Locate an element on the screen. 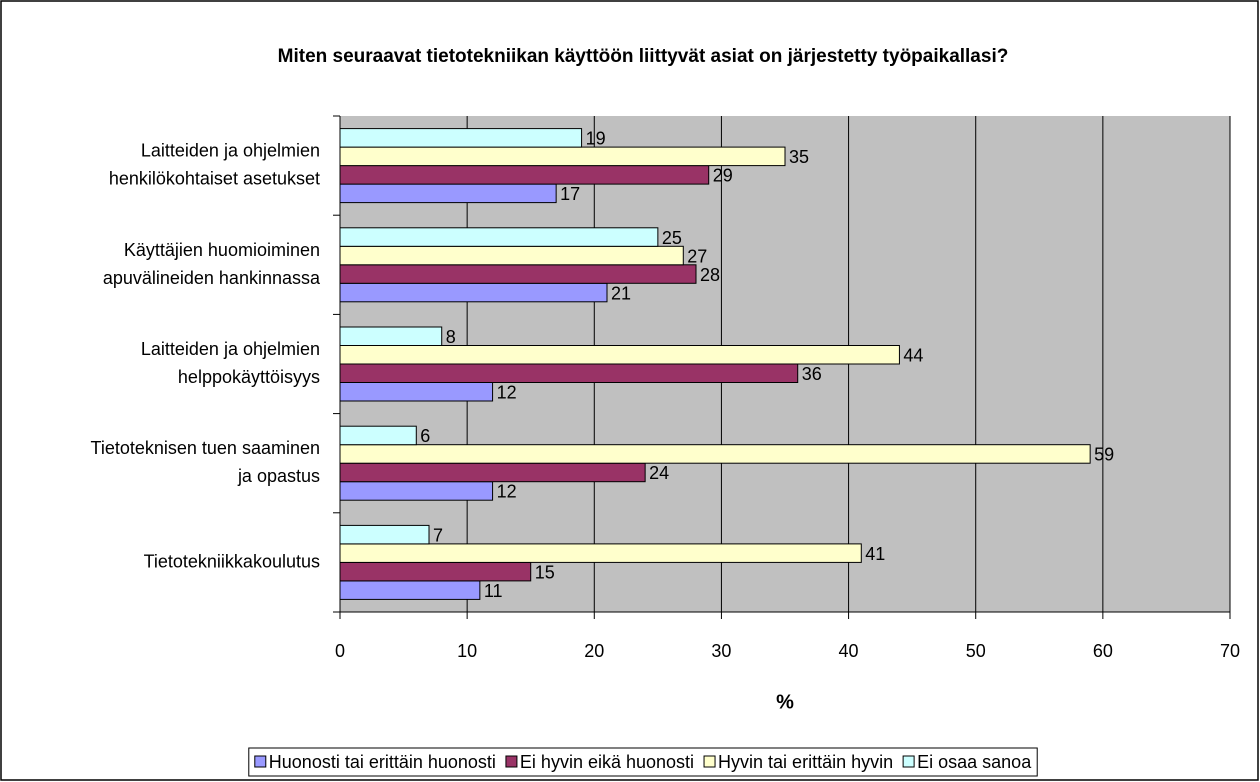  x-tick-label: 0 is located at coordinates (340, 651).